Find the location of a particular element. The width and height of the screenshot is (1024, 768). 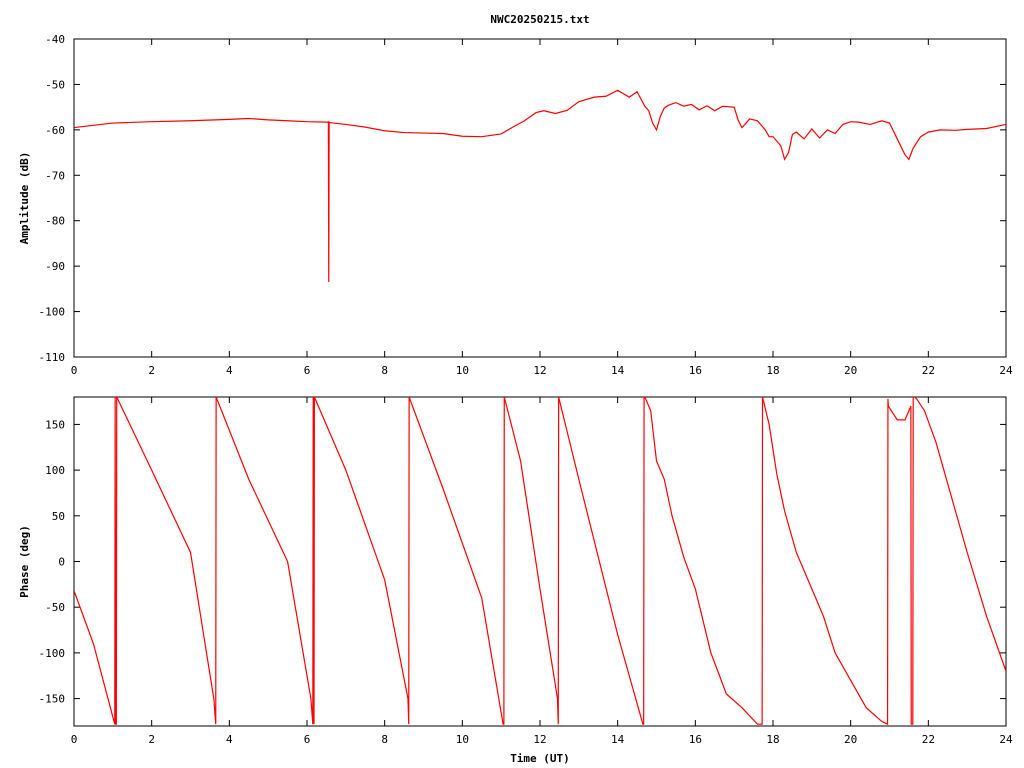

chart-title: NWC20250215.txt is located at coordinates (539, 19).